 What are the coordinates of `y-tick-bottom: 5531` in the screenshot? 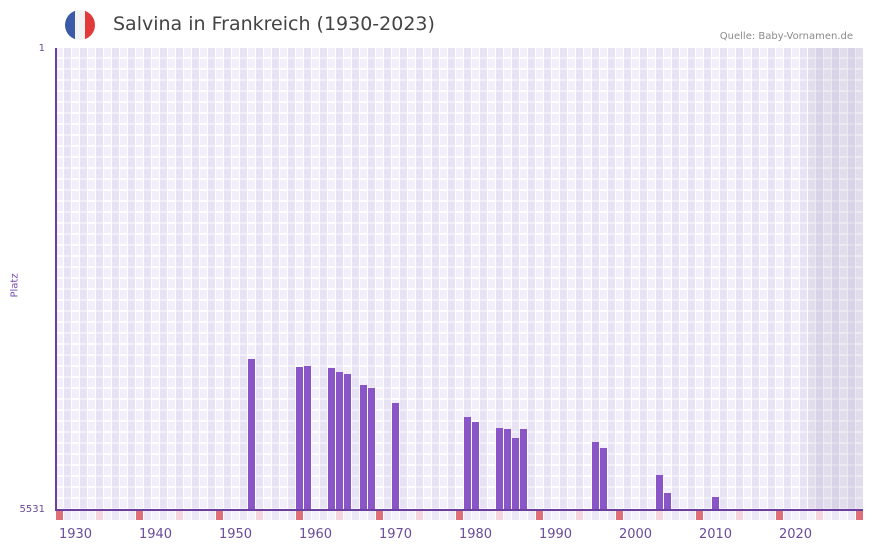 It's located at (32, 509).